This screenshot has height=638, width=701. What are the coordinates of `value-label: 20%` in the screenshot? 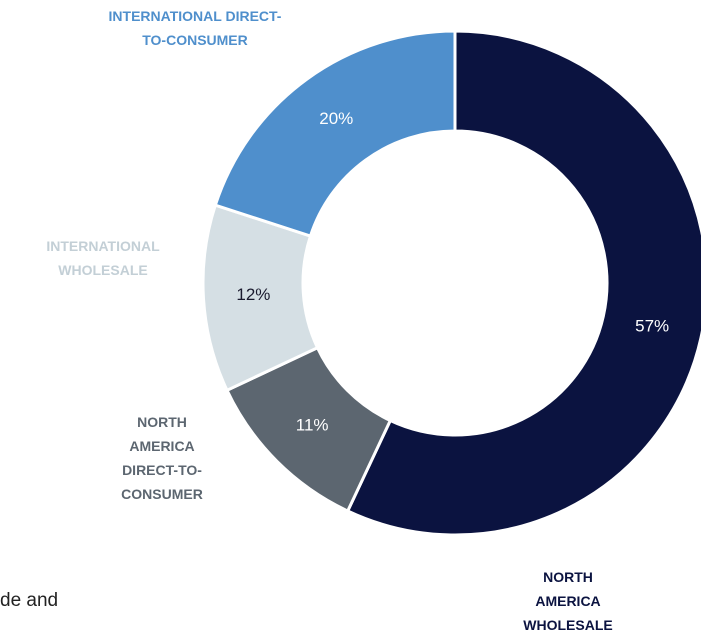 It's located at (336, 118).